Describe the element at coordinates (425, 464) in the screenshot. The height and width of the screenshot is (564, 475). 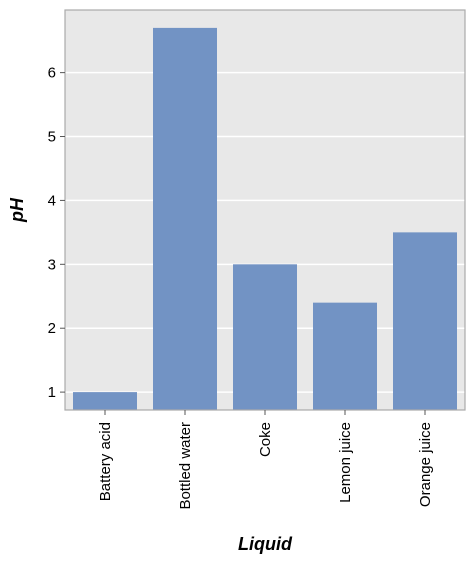
I see `x-tick-label: Orange juice` at that location.